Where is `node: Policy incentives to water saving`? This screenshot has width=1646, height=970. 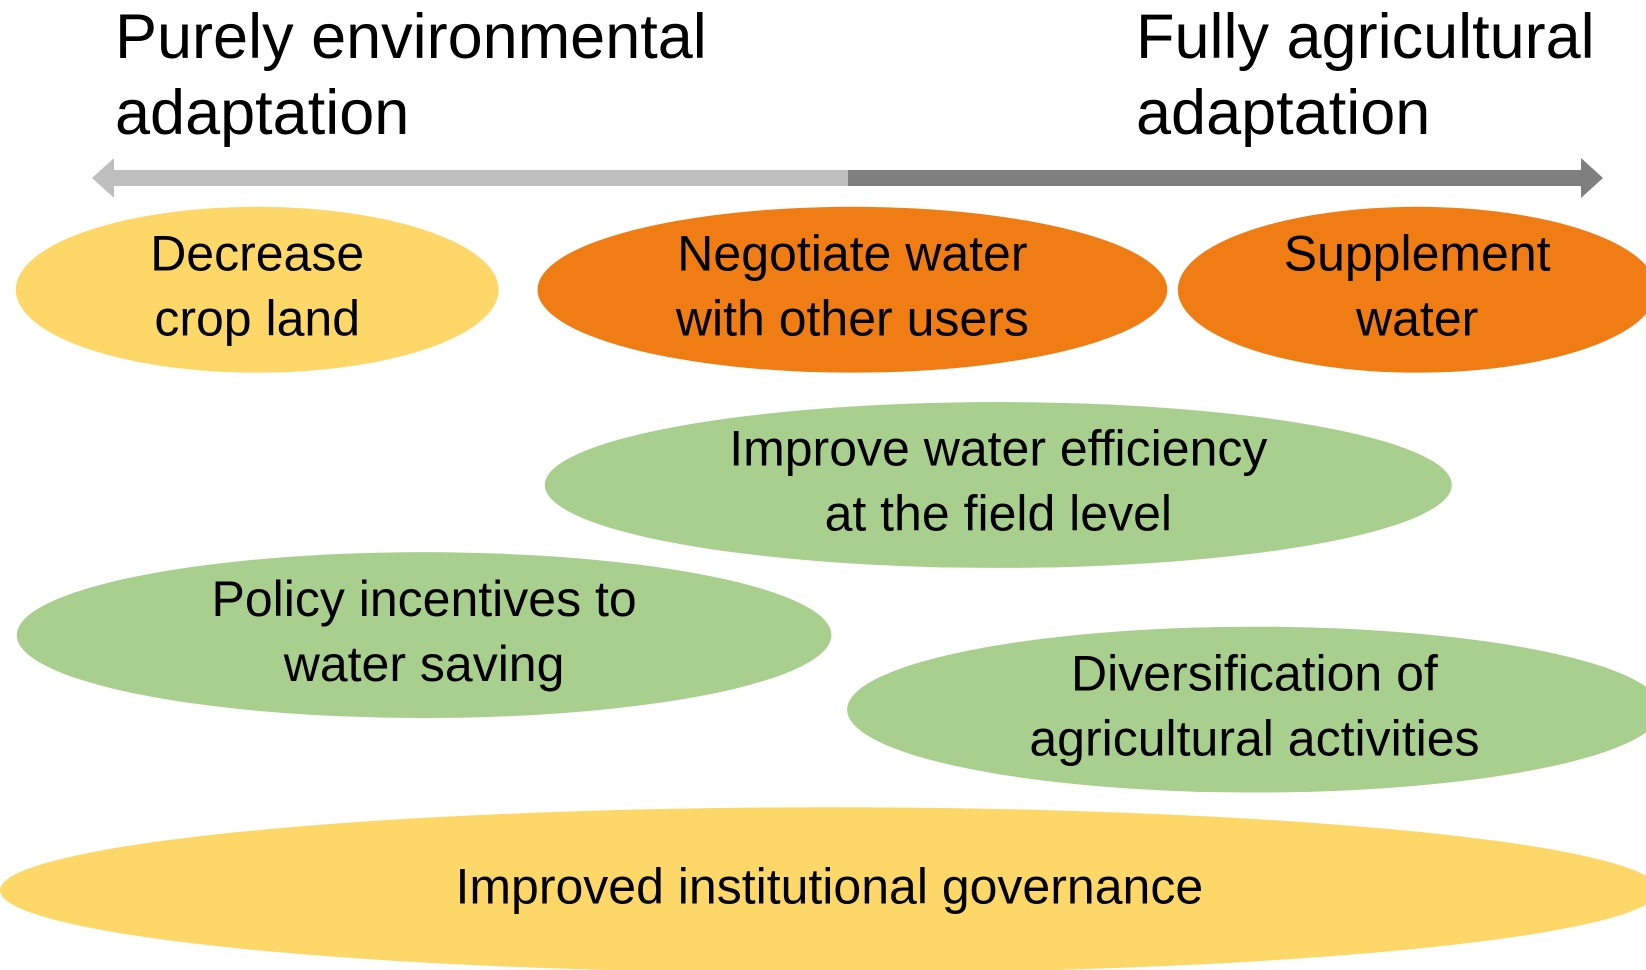 node: Policy incentives to water saving is located at coordinates (424, 635).